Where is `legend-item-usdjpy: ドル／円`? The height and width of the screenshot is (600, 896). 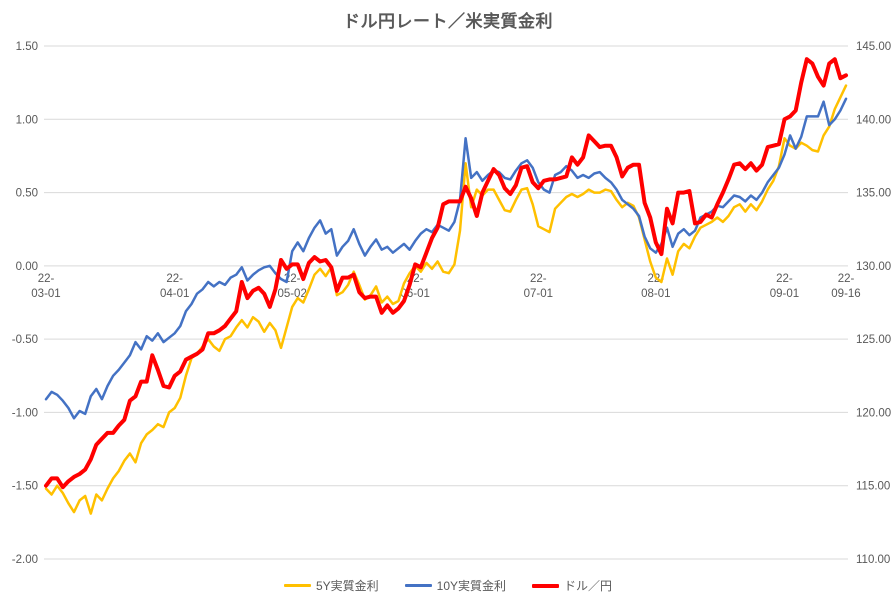
legend-item-usdjpy: ドル／円 is located at coordinates (572, 585).